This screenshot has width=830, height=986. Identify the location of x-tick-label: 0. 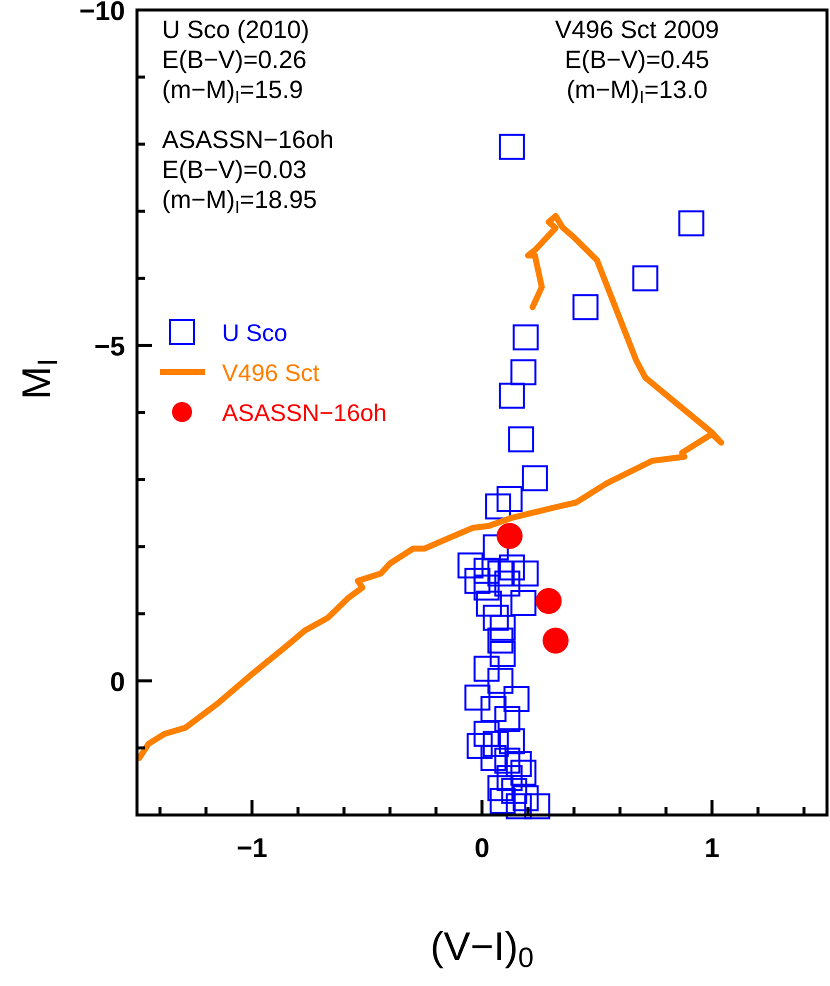
(482, 848).